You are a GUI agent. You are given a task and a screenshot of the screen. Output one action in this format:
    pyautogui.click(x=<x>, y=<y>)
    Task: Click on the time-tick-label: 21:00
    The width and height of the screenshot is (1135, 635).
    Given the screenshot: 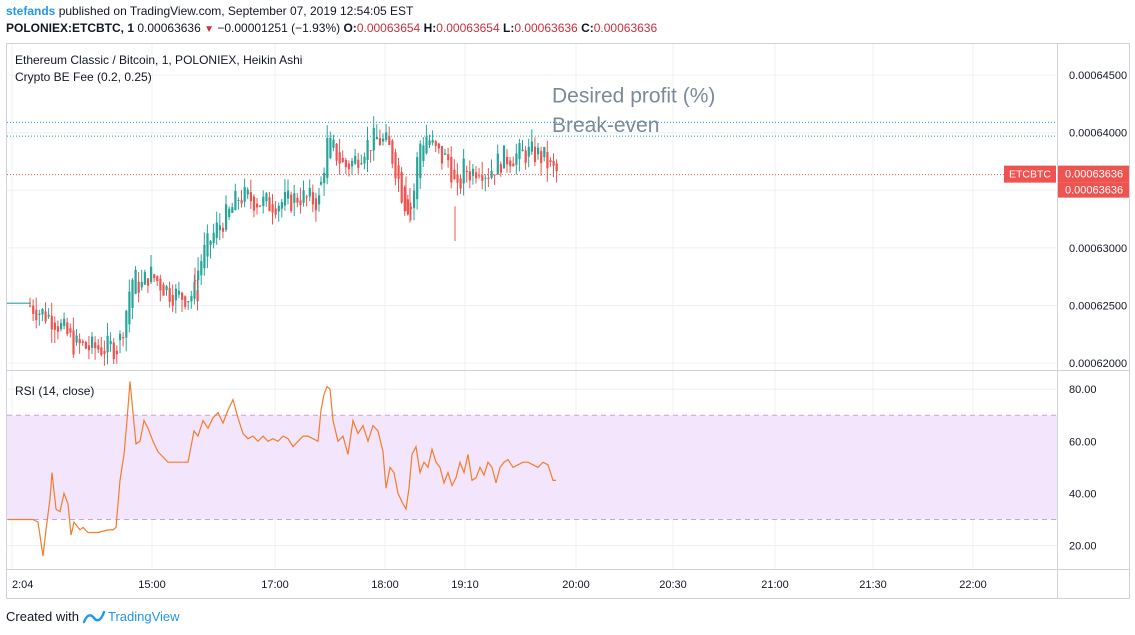 What is the action you would take?
    pyautogui.click(x=775, y=585)
    